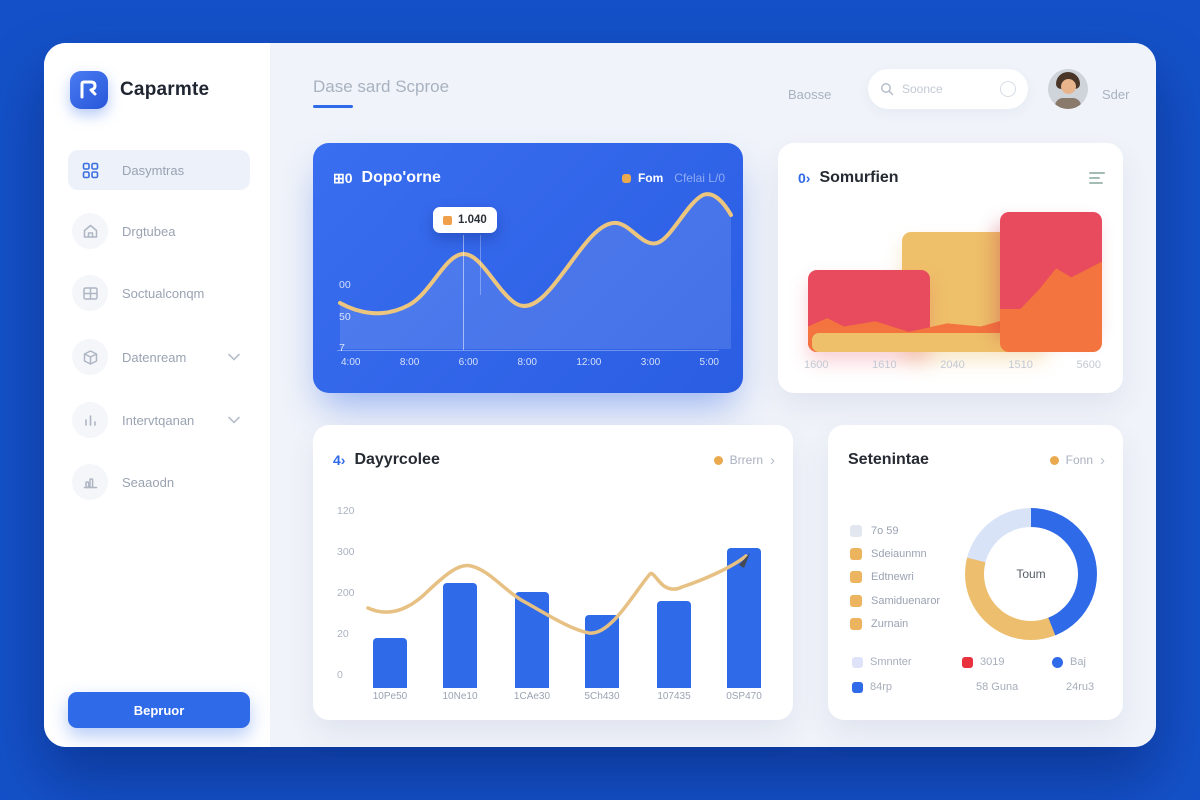  I want to click on tab-underline, so click(333, 106).